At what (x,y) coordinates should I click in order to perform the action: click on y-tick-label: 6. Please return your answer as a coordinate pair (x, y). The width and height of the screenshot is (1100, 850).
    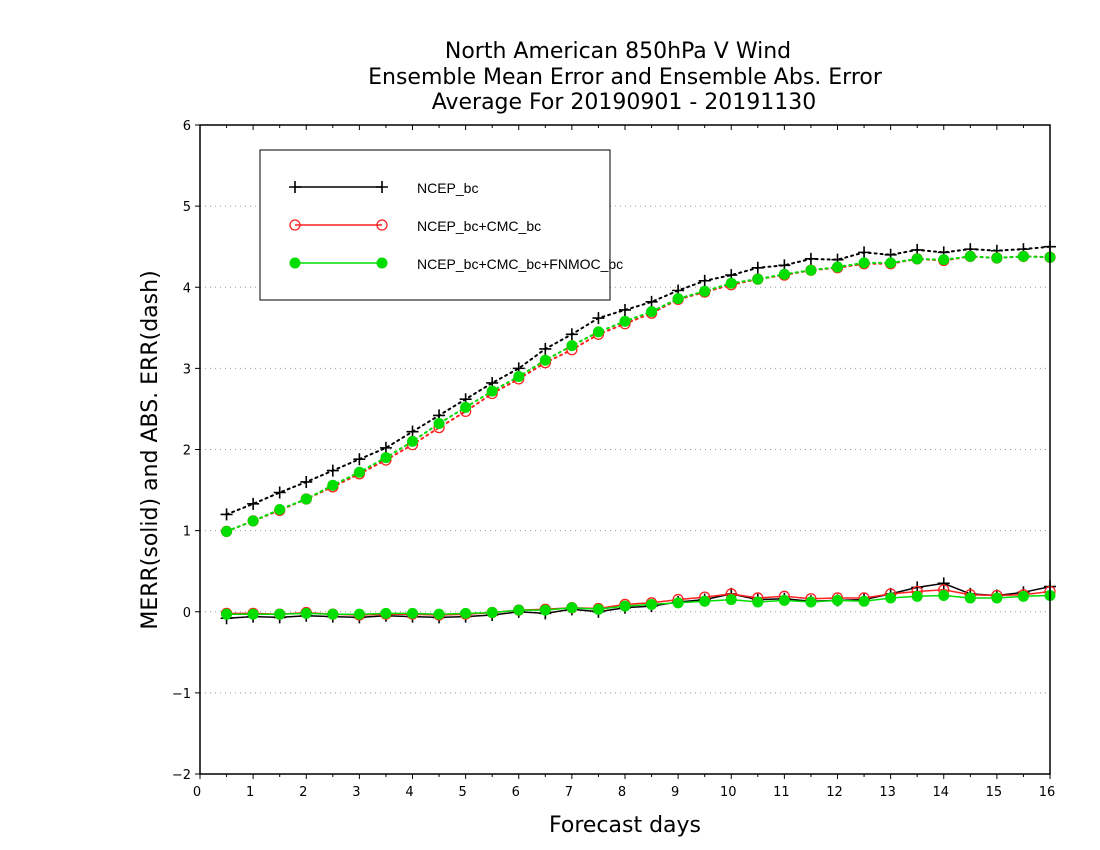
    Looking at the image, I should click on (187, 126).